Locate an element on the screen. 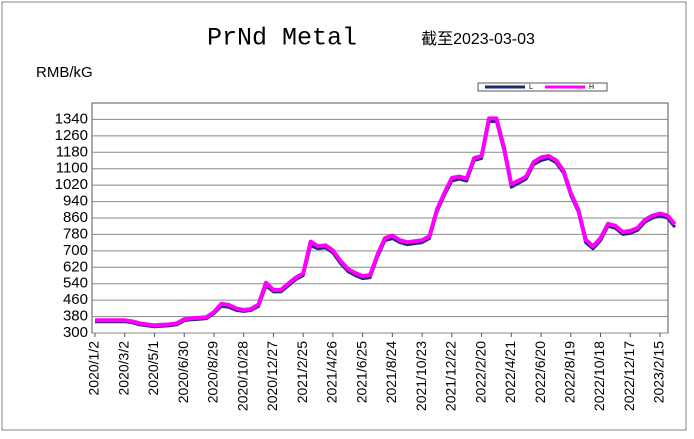 This screenshot has width=694, height=439. x-tick-label: 2020/8/29 is located at coordinates (213, 372).